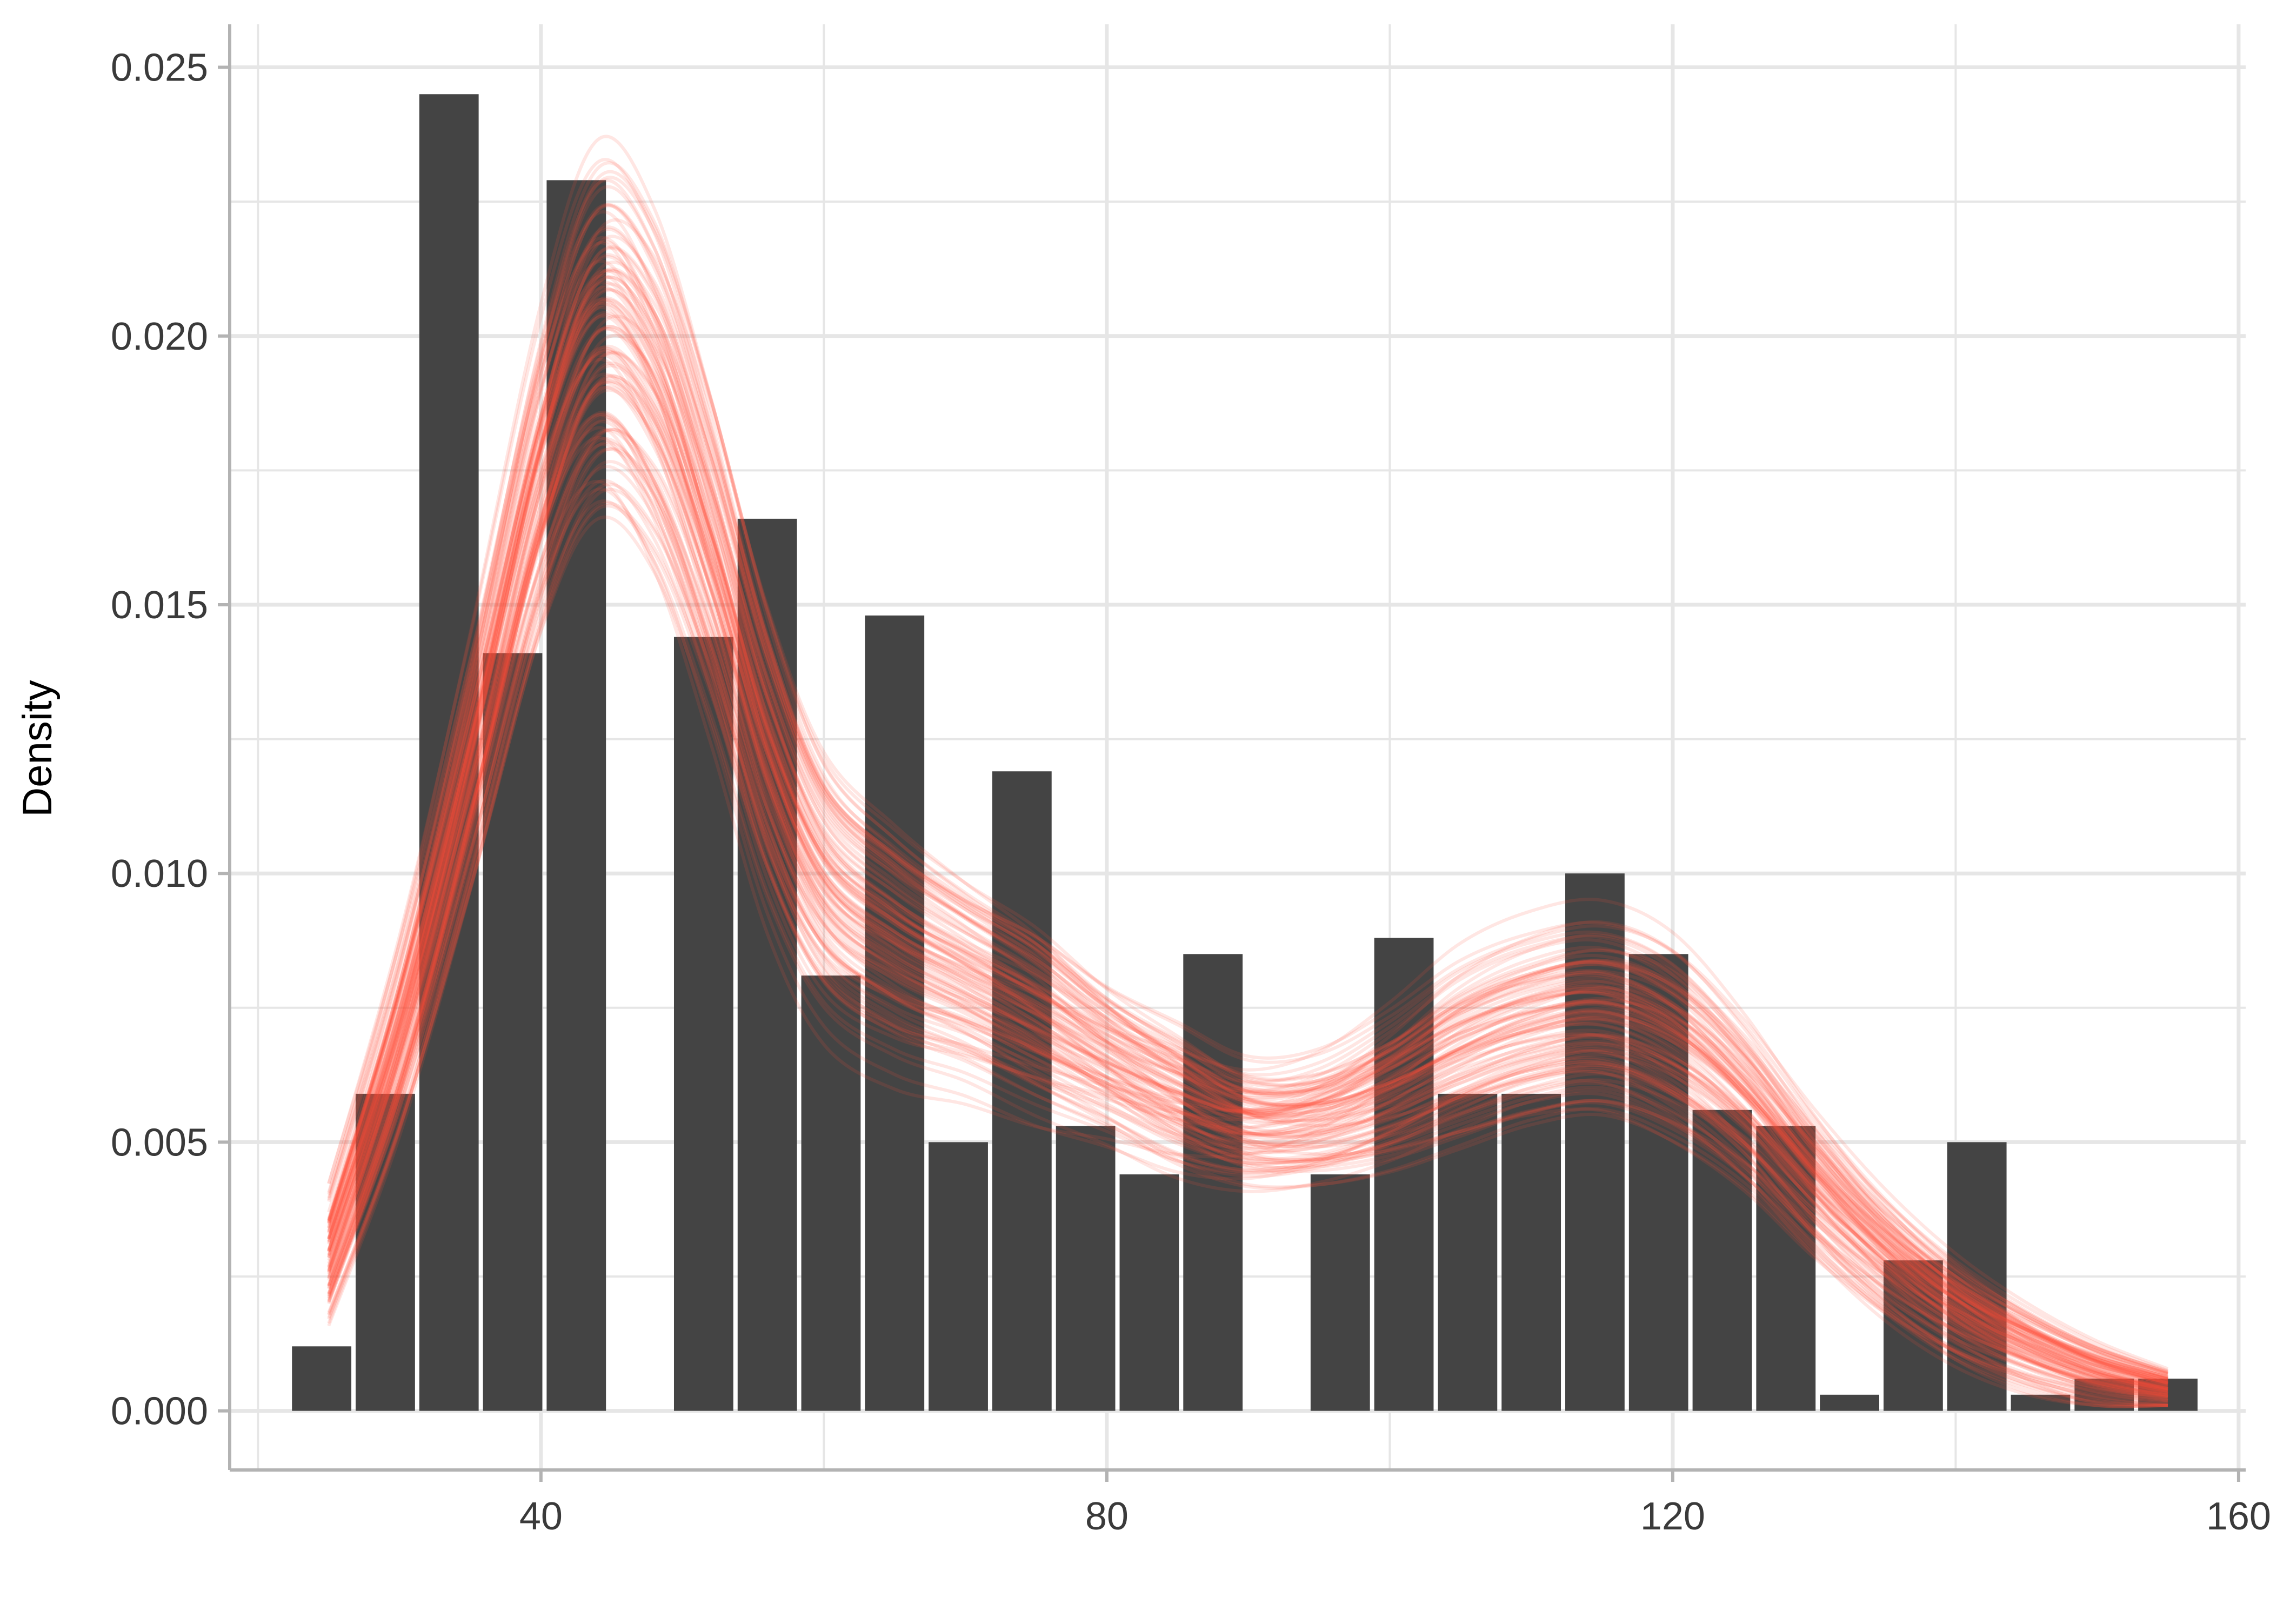 Image resolution: width=2270 pixels, height=1624 pixels. I want to click on y-tick-label: 0.015, so click(159, 605).